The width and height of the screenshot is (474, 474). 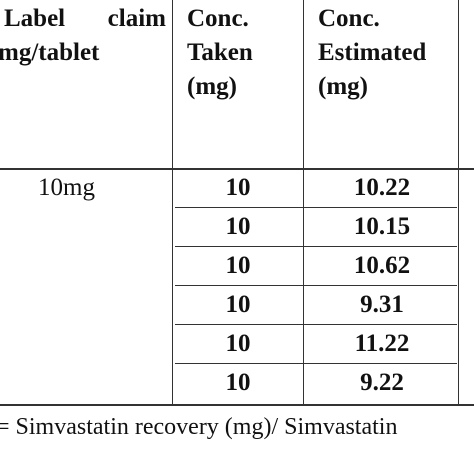 What do you see at coordinates (199, 427) in the screenshot?
I see `footer-note: = Simvastatin recovery (mg)/ Simvastatin` at bounding box center [199, 427].